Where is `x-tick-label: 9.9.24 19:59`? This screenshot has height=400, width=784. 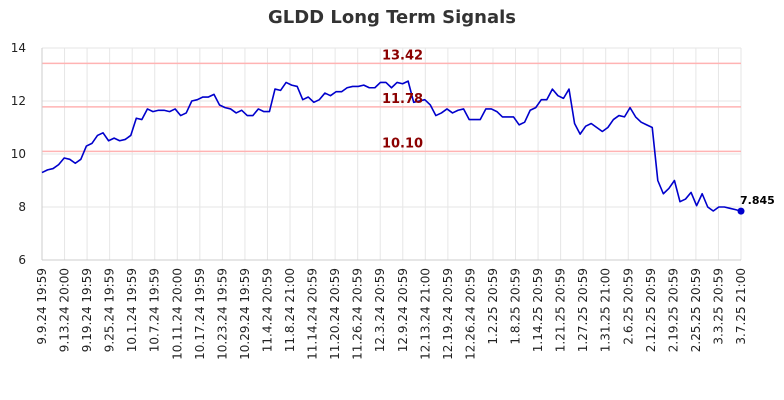 x-tick-label: 9.9.24 19:59 is located at coordinates (42, 306).